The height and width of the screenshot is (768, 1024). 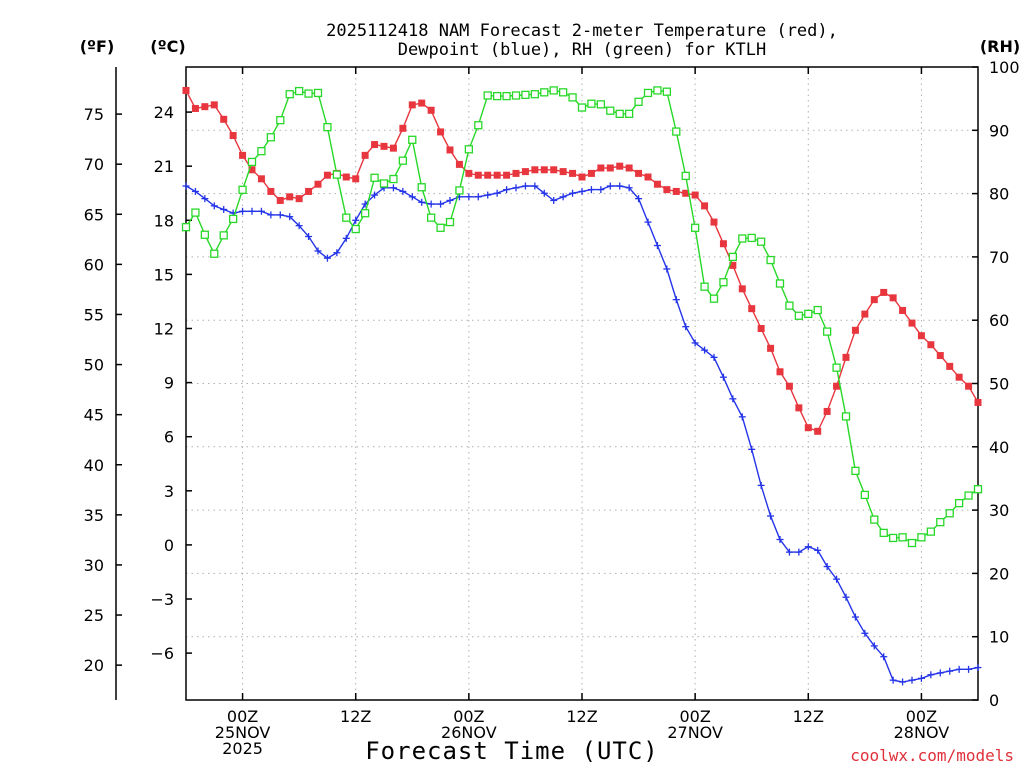 What do you see at coordinates (97, 46) in the screenshot?
I see `fahrenheit-unit-label: (ºF)` at bounding box center [97, 46].